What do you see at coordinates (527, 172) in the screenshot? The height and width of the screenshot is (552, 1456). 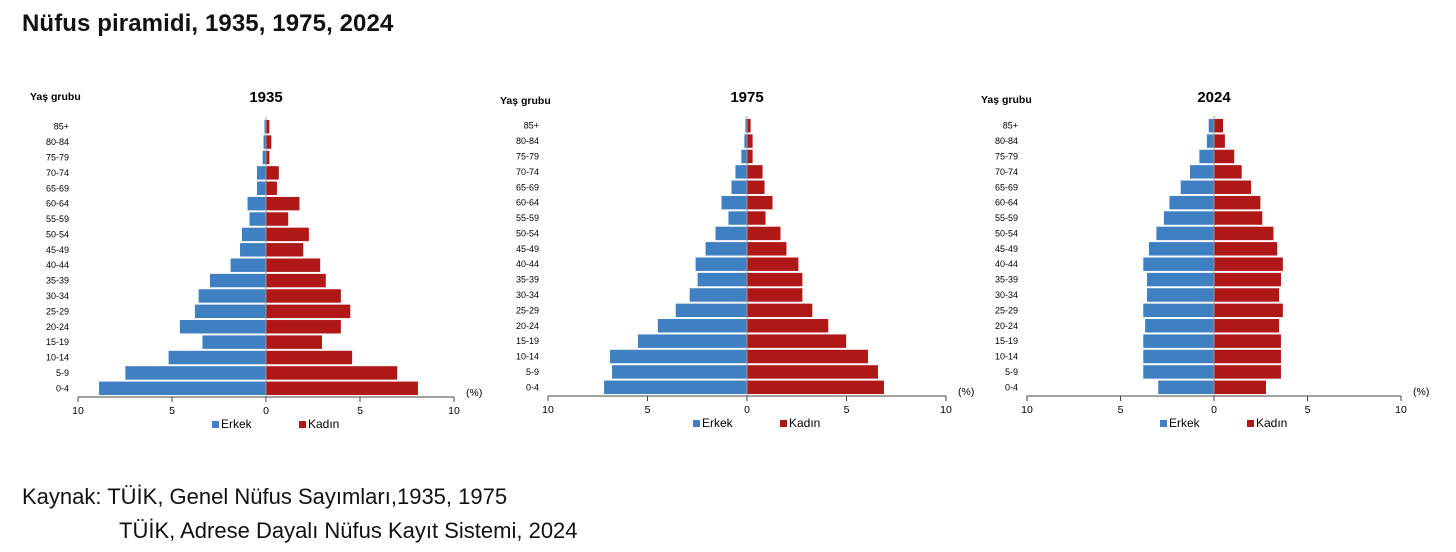 I see `age-label-70-74: 70-74` at bounding box center [527, 172].